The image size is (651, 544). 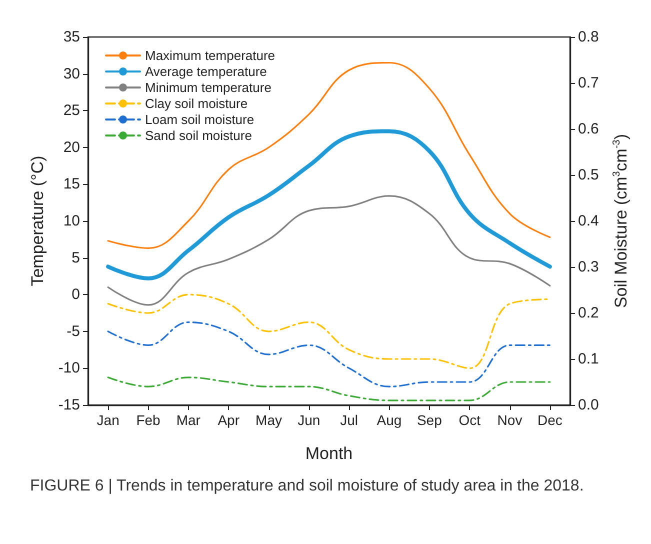 I want to click on y-tick-label: -15, so click(x=69, y=405).